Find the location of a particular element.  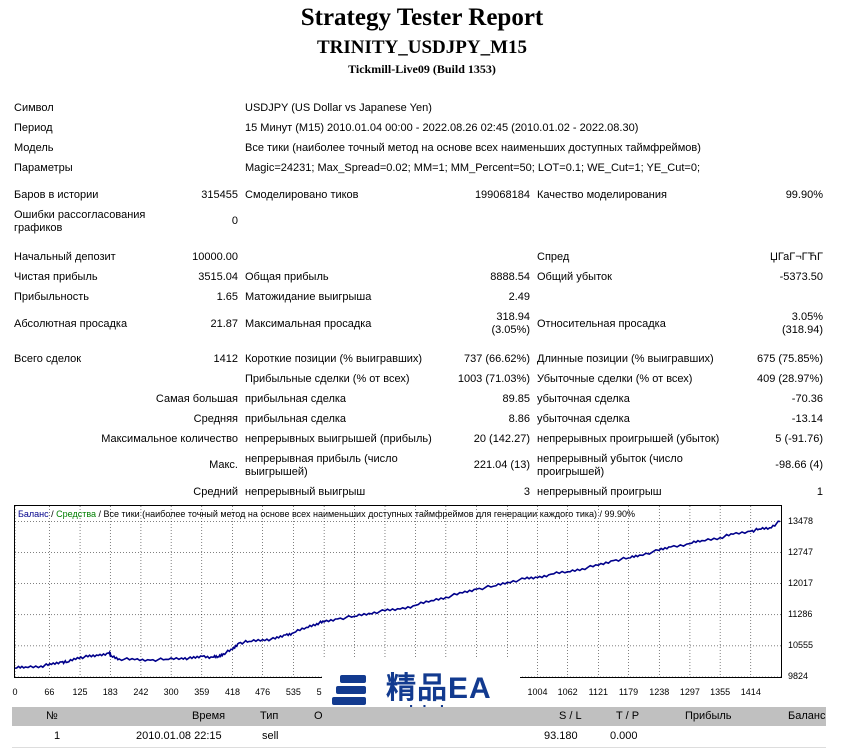

period-label: Период is located at coordinates (33, 128).